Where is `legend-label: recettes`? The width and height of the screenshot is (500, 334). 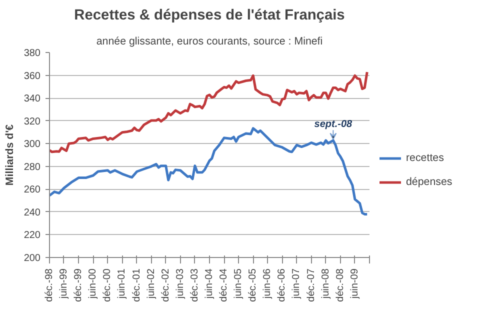
legend-label: recettes is located at coordinates (425, 158).